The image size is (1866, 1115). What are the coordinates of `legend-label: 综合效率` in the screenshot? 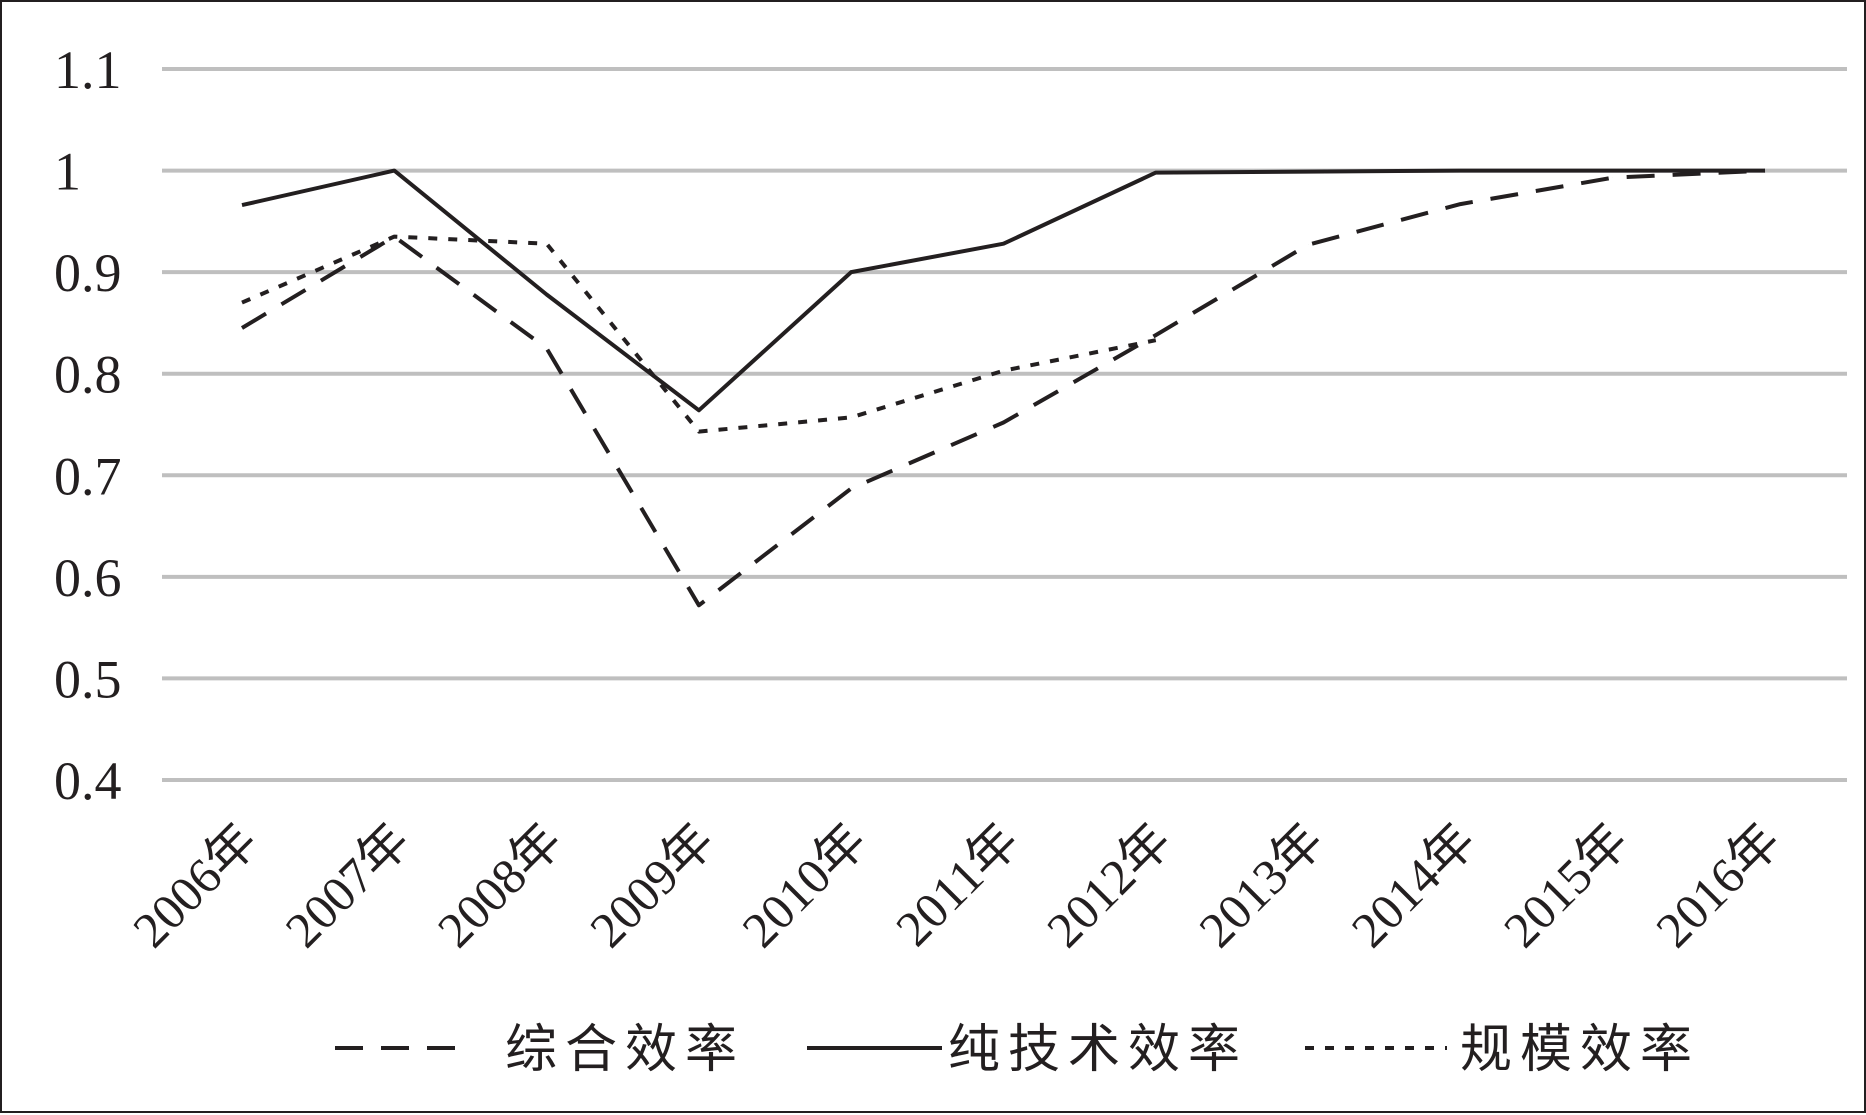 It's located at (625, 1050).